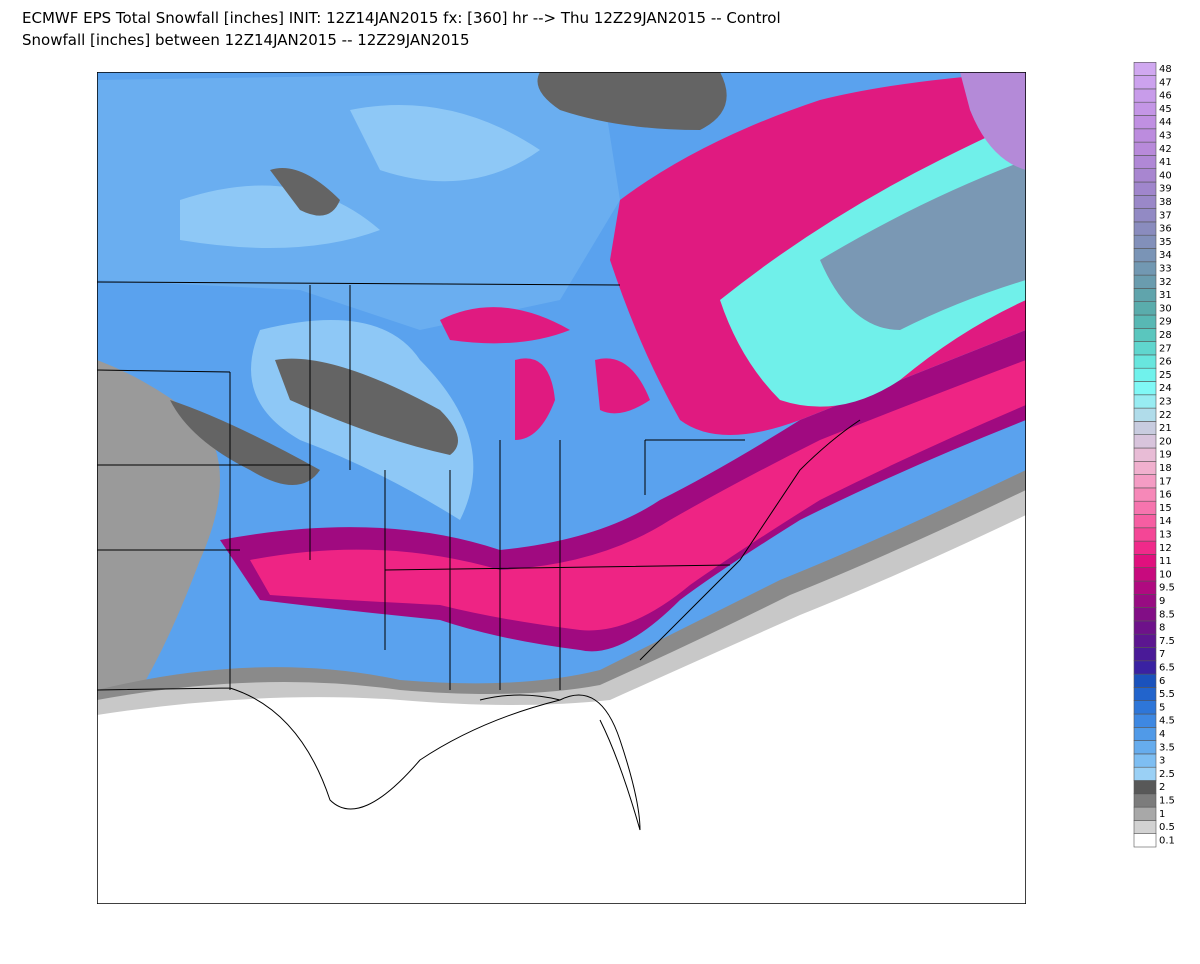 This screenshot has height=964, width=1200. Describe the element at coordinates (1167, 614) in the screenshot. I see `colorbar-label: 8.5` at that location.